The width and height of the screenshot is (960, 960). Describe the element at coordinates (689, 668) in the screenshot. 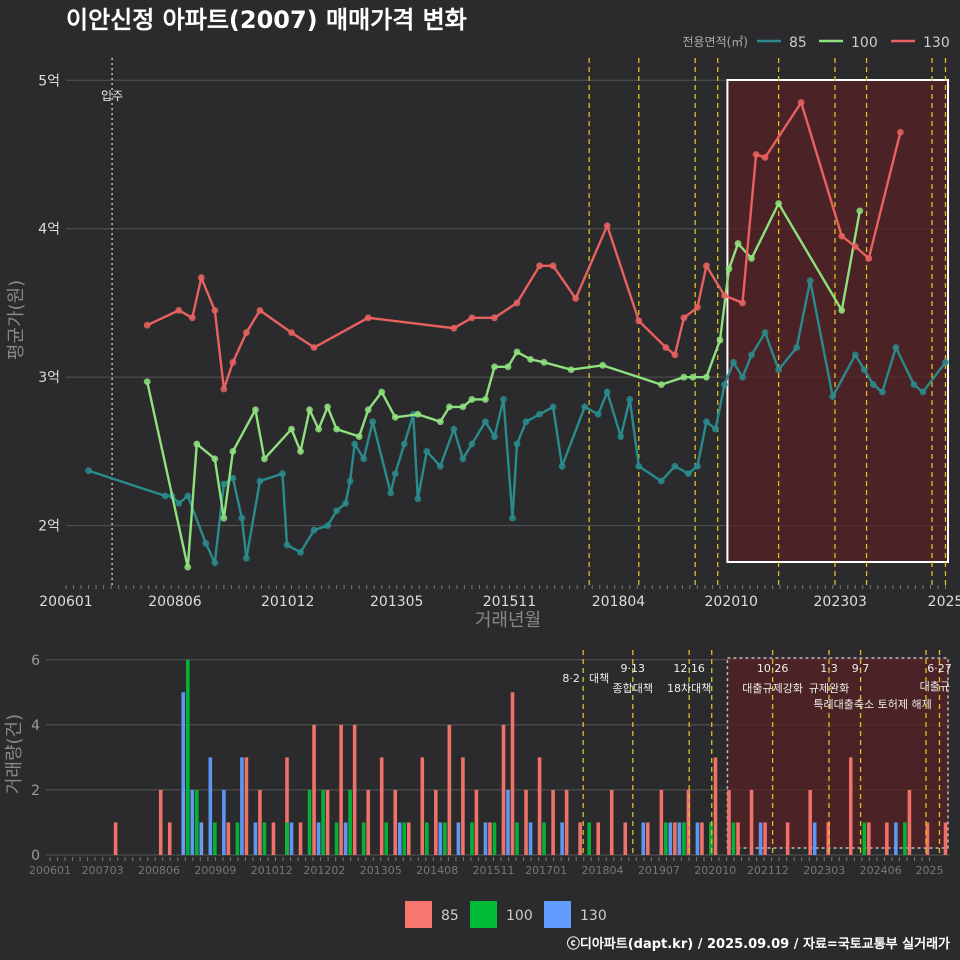

I see `policy-date-label: 12·16` at that location.